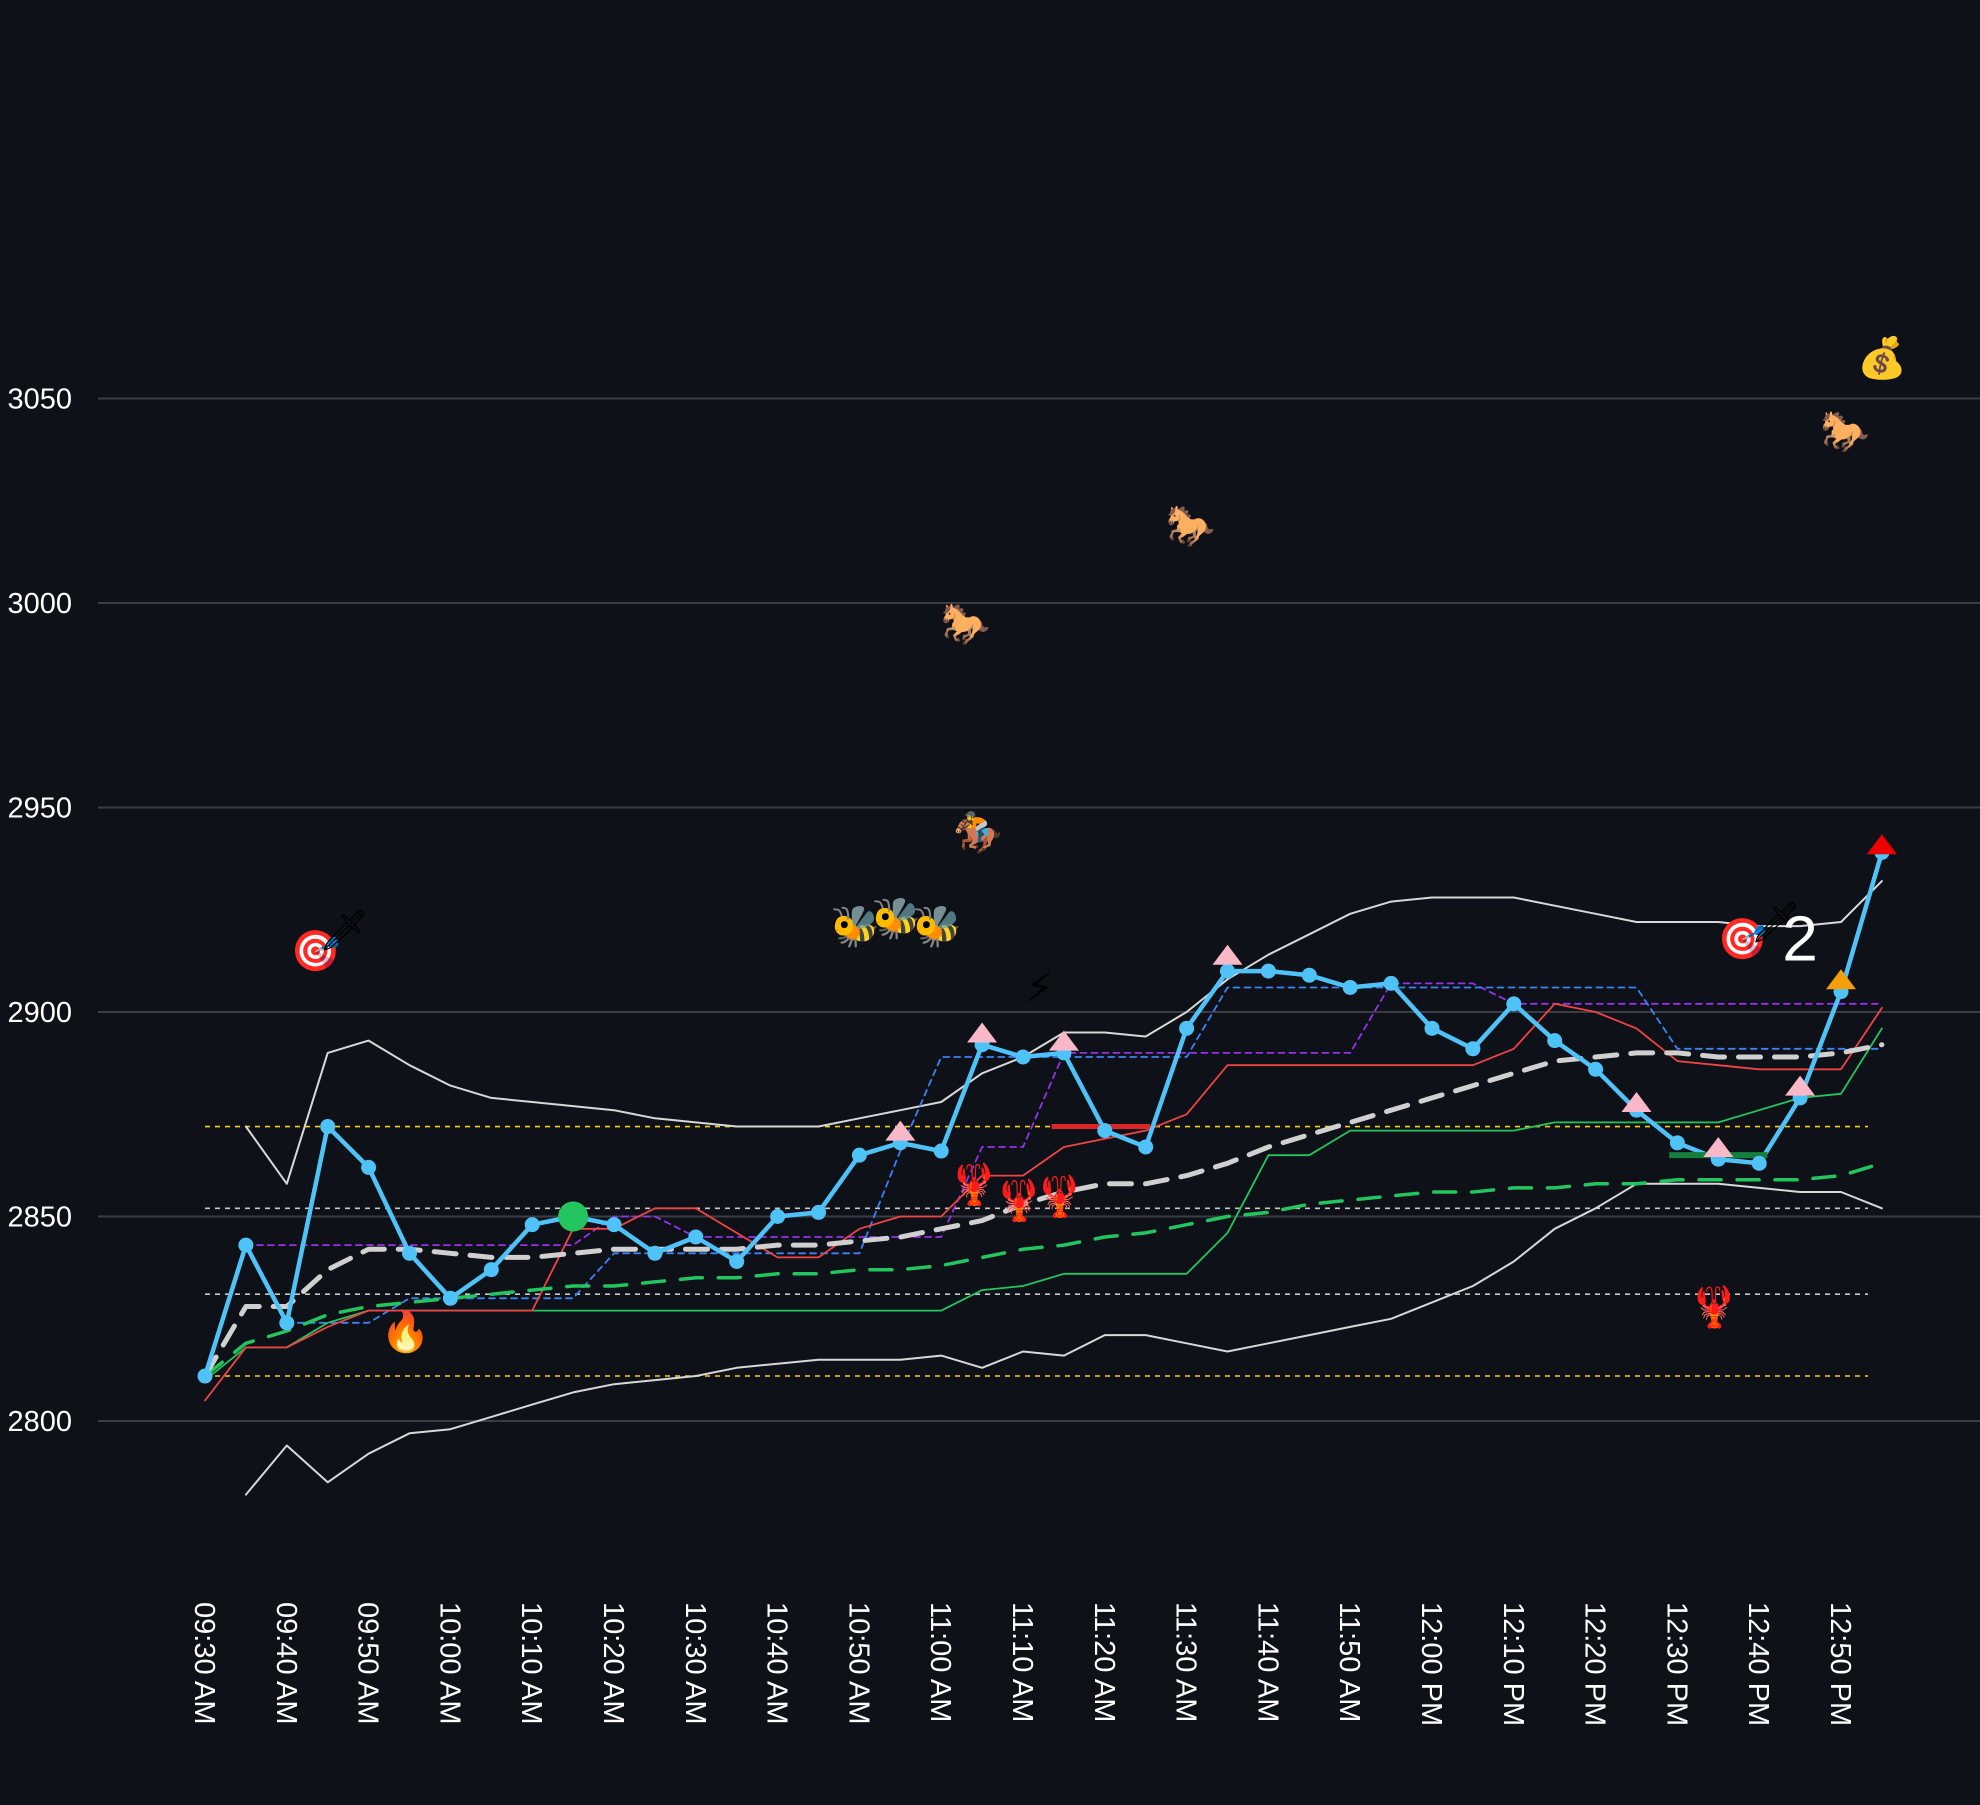 The width and height of the screenshot is (1980, 1805). I want to click on money-bag-icon: 💰, so click(1882, 358).